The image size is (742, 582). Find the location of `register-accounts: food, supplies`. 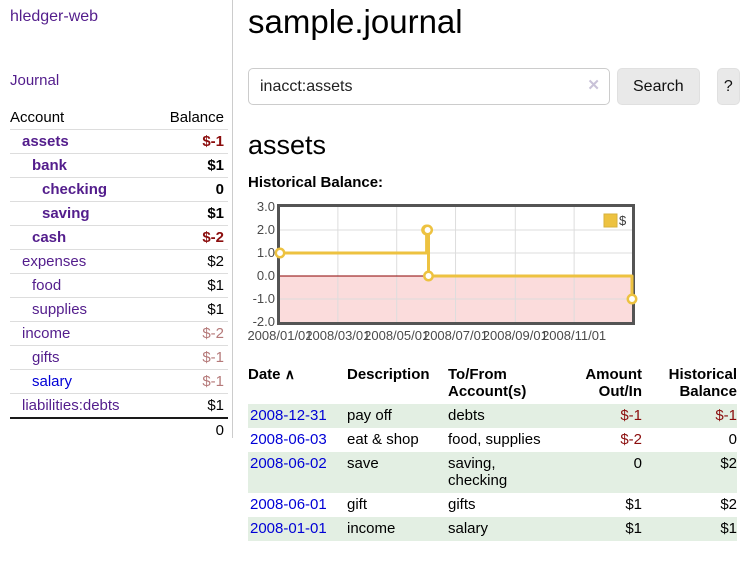

register-accounts: food, supplies is located at coordinates (494, 439).